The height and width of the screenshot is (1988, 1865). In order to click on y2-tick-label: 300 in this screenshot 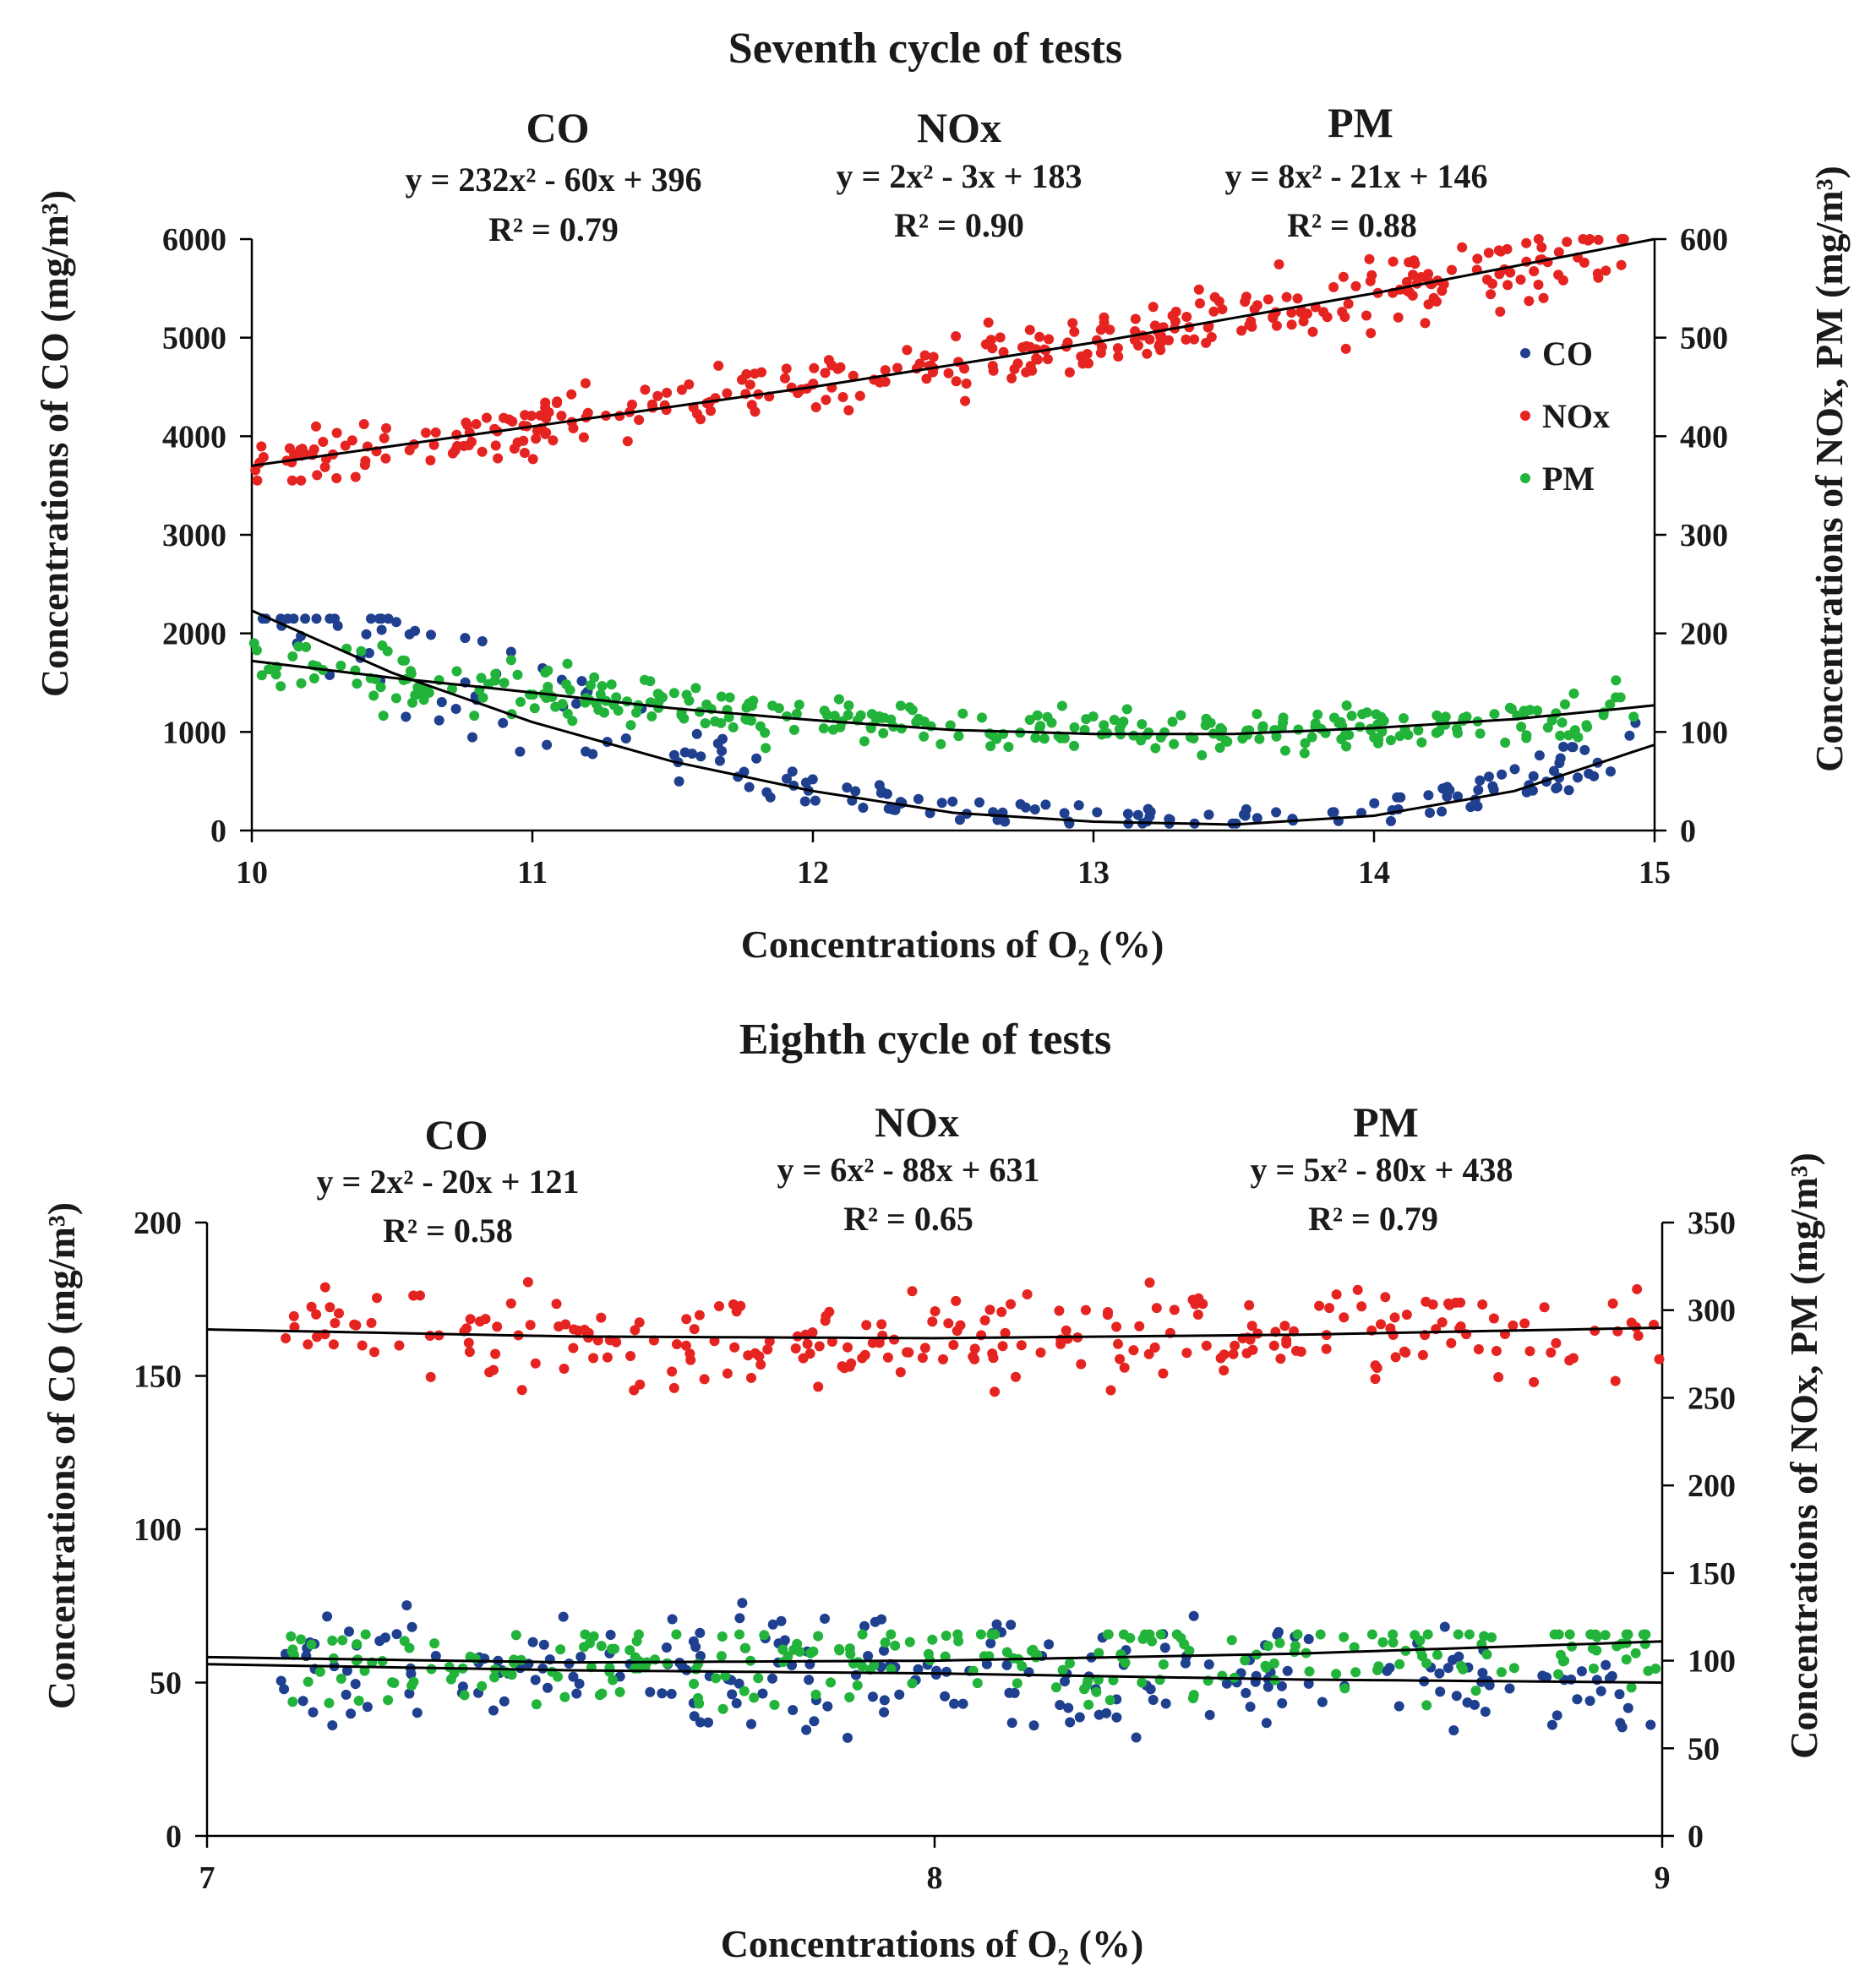, I will do `click(1704, 535)`.